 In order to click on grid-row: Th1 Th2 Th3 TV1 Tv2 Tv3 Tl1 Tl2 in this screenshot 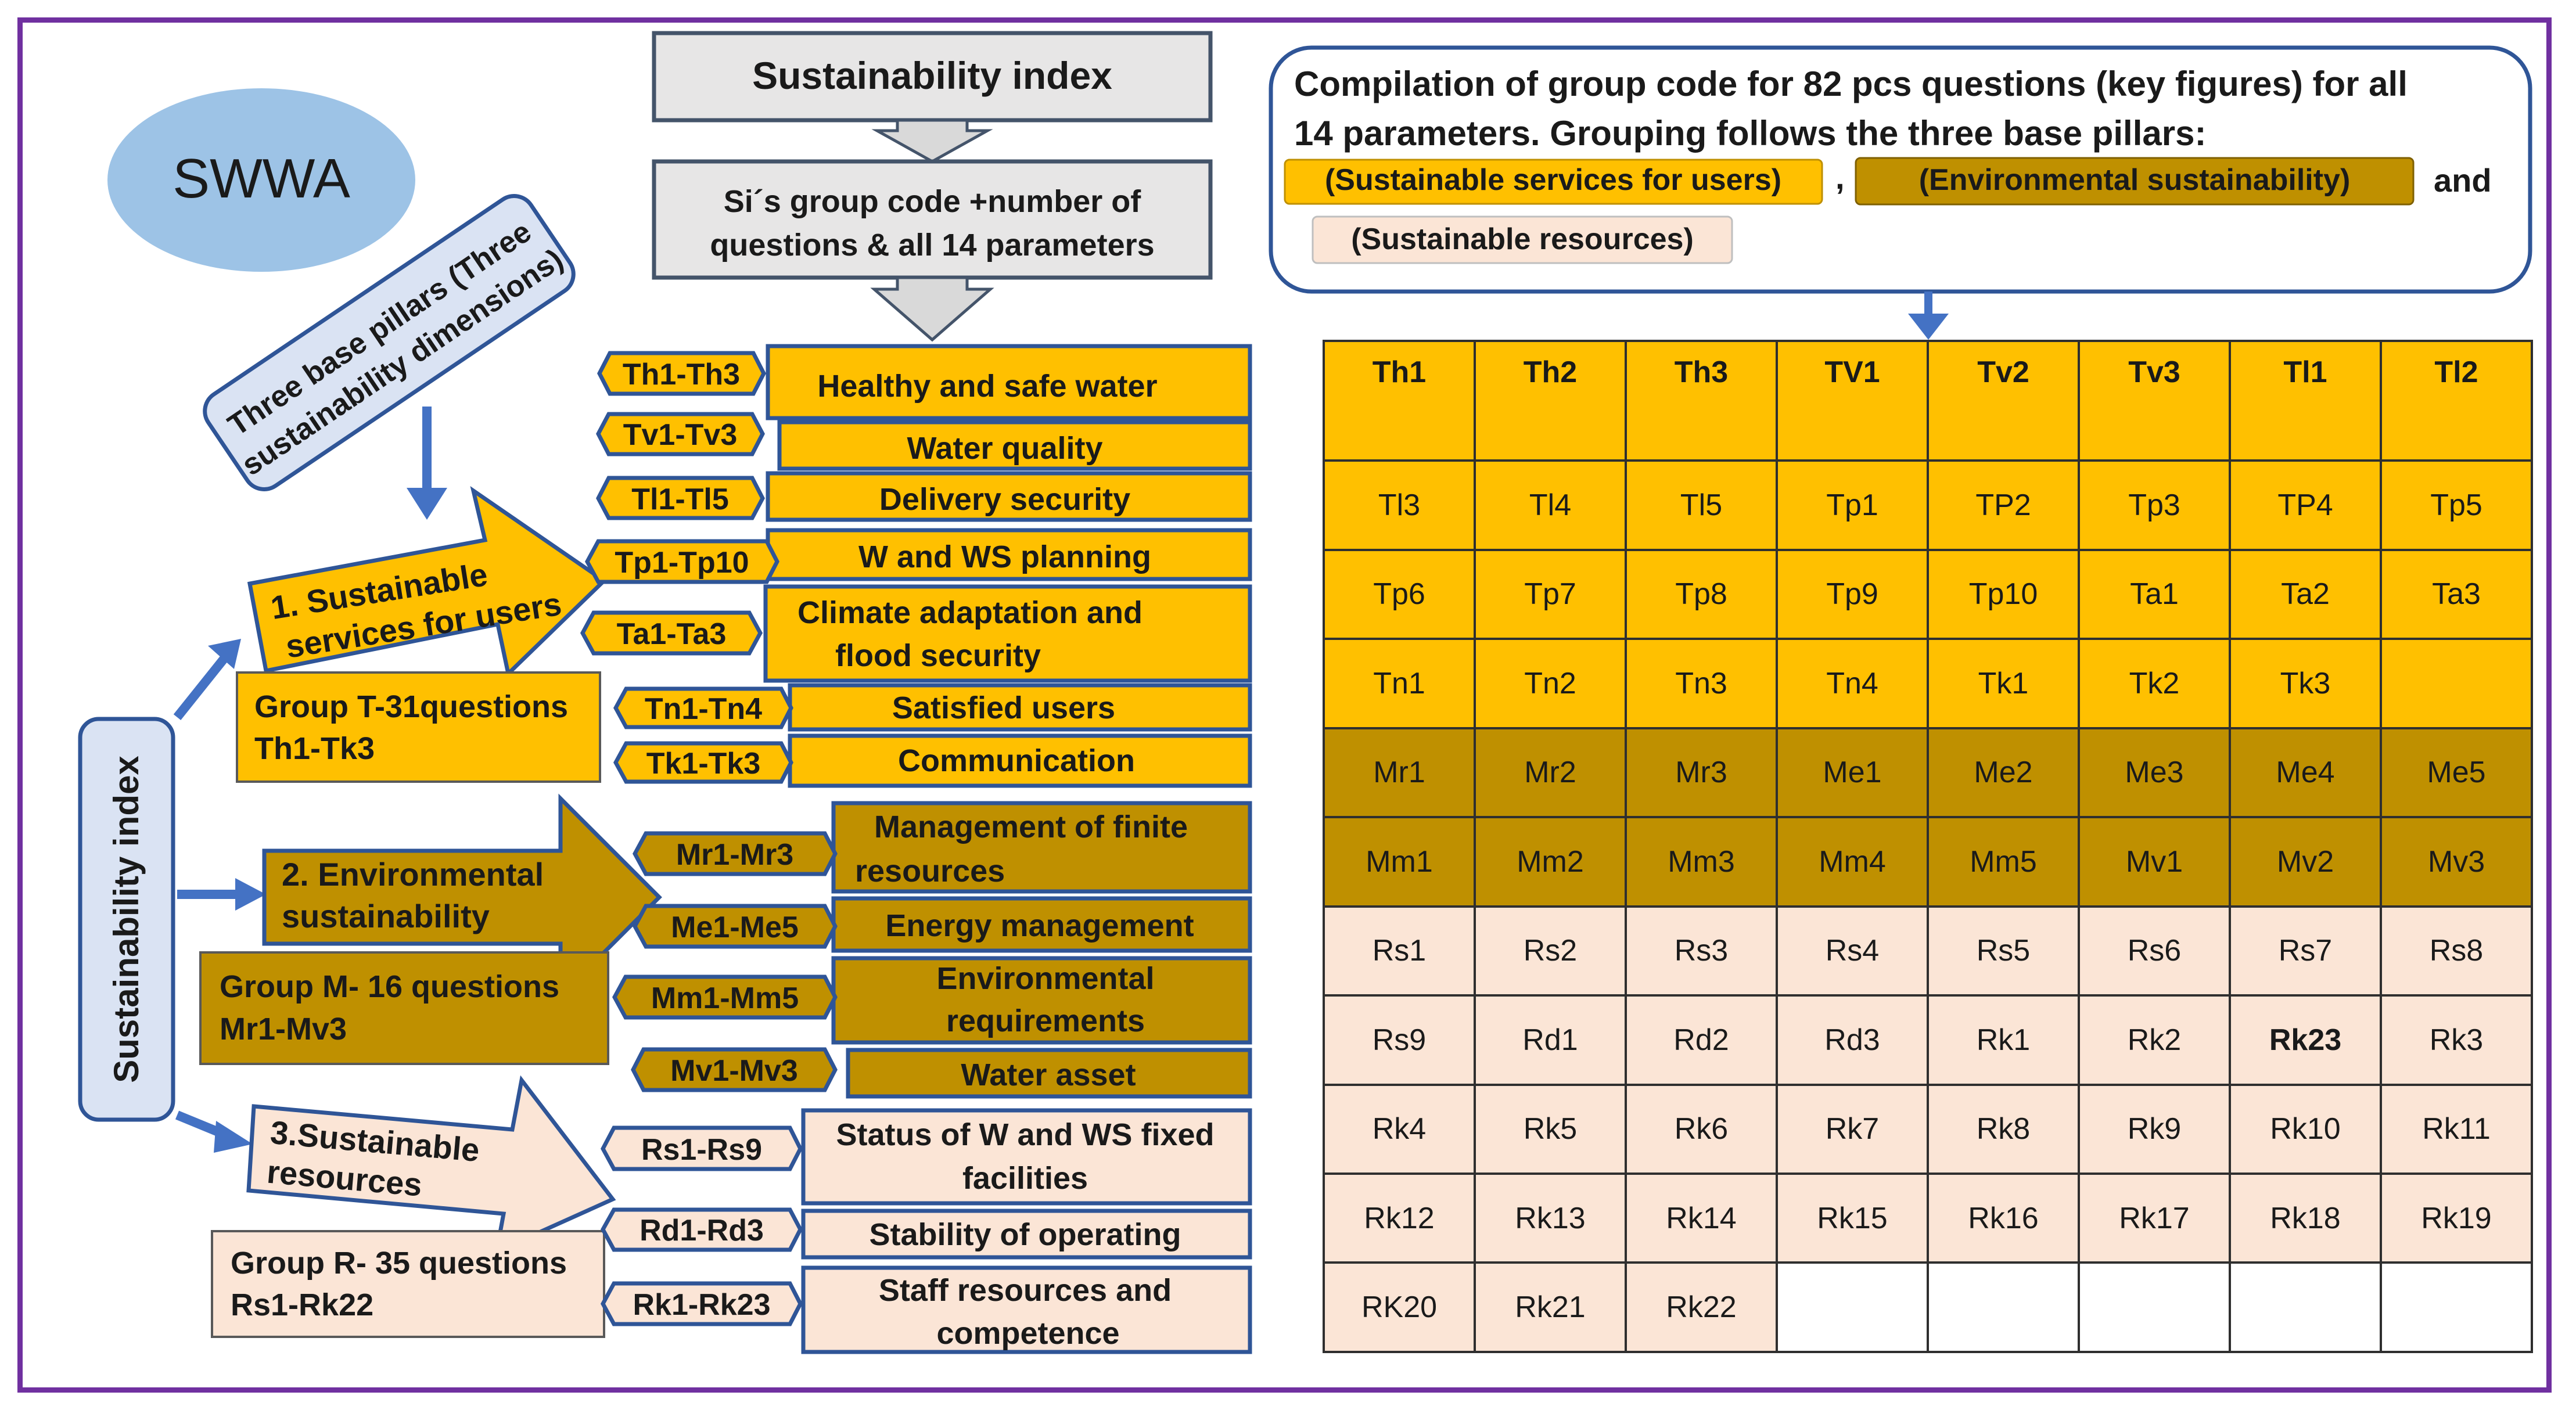, I will do `click(1928, 400)`.